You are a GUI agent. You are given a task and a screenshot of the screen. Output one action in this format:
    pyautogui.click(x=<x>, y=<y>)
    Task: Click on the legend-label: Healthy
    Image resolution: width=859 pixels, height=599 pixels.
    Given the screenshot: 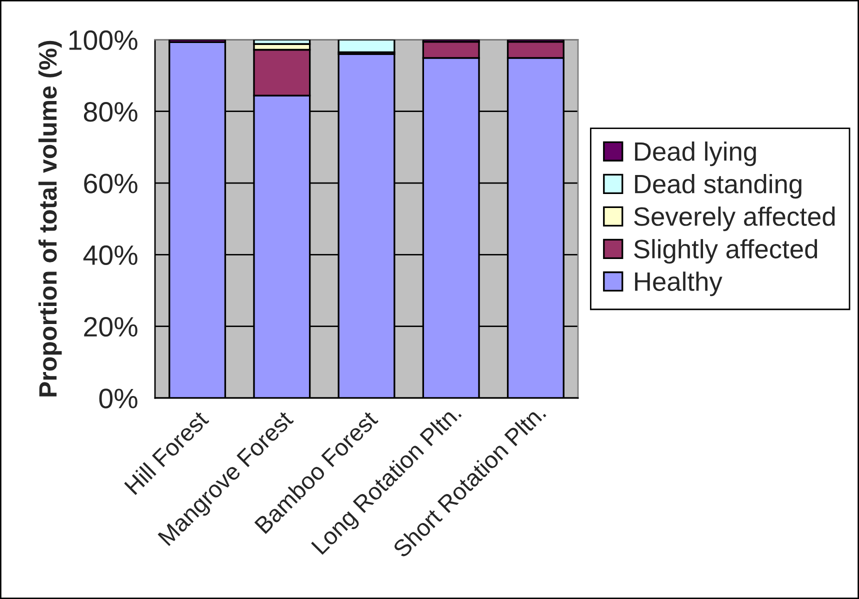 What is the action you would take?
    pyautogui.click(x=678, y=284)
    